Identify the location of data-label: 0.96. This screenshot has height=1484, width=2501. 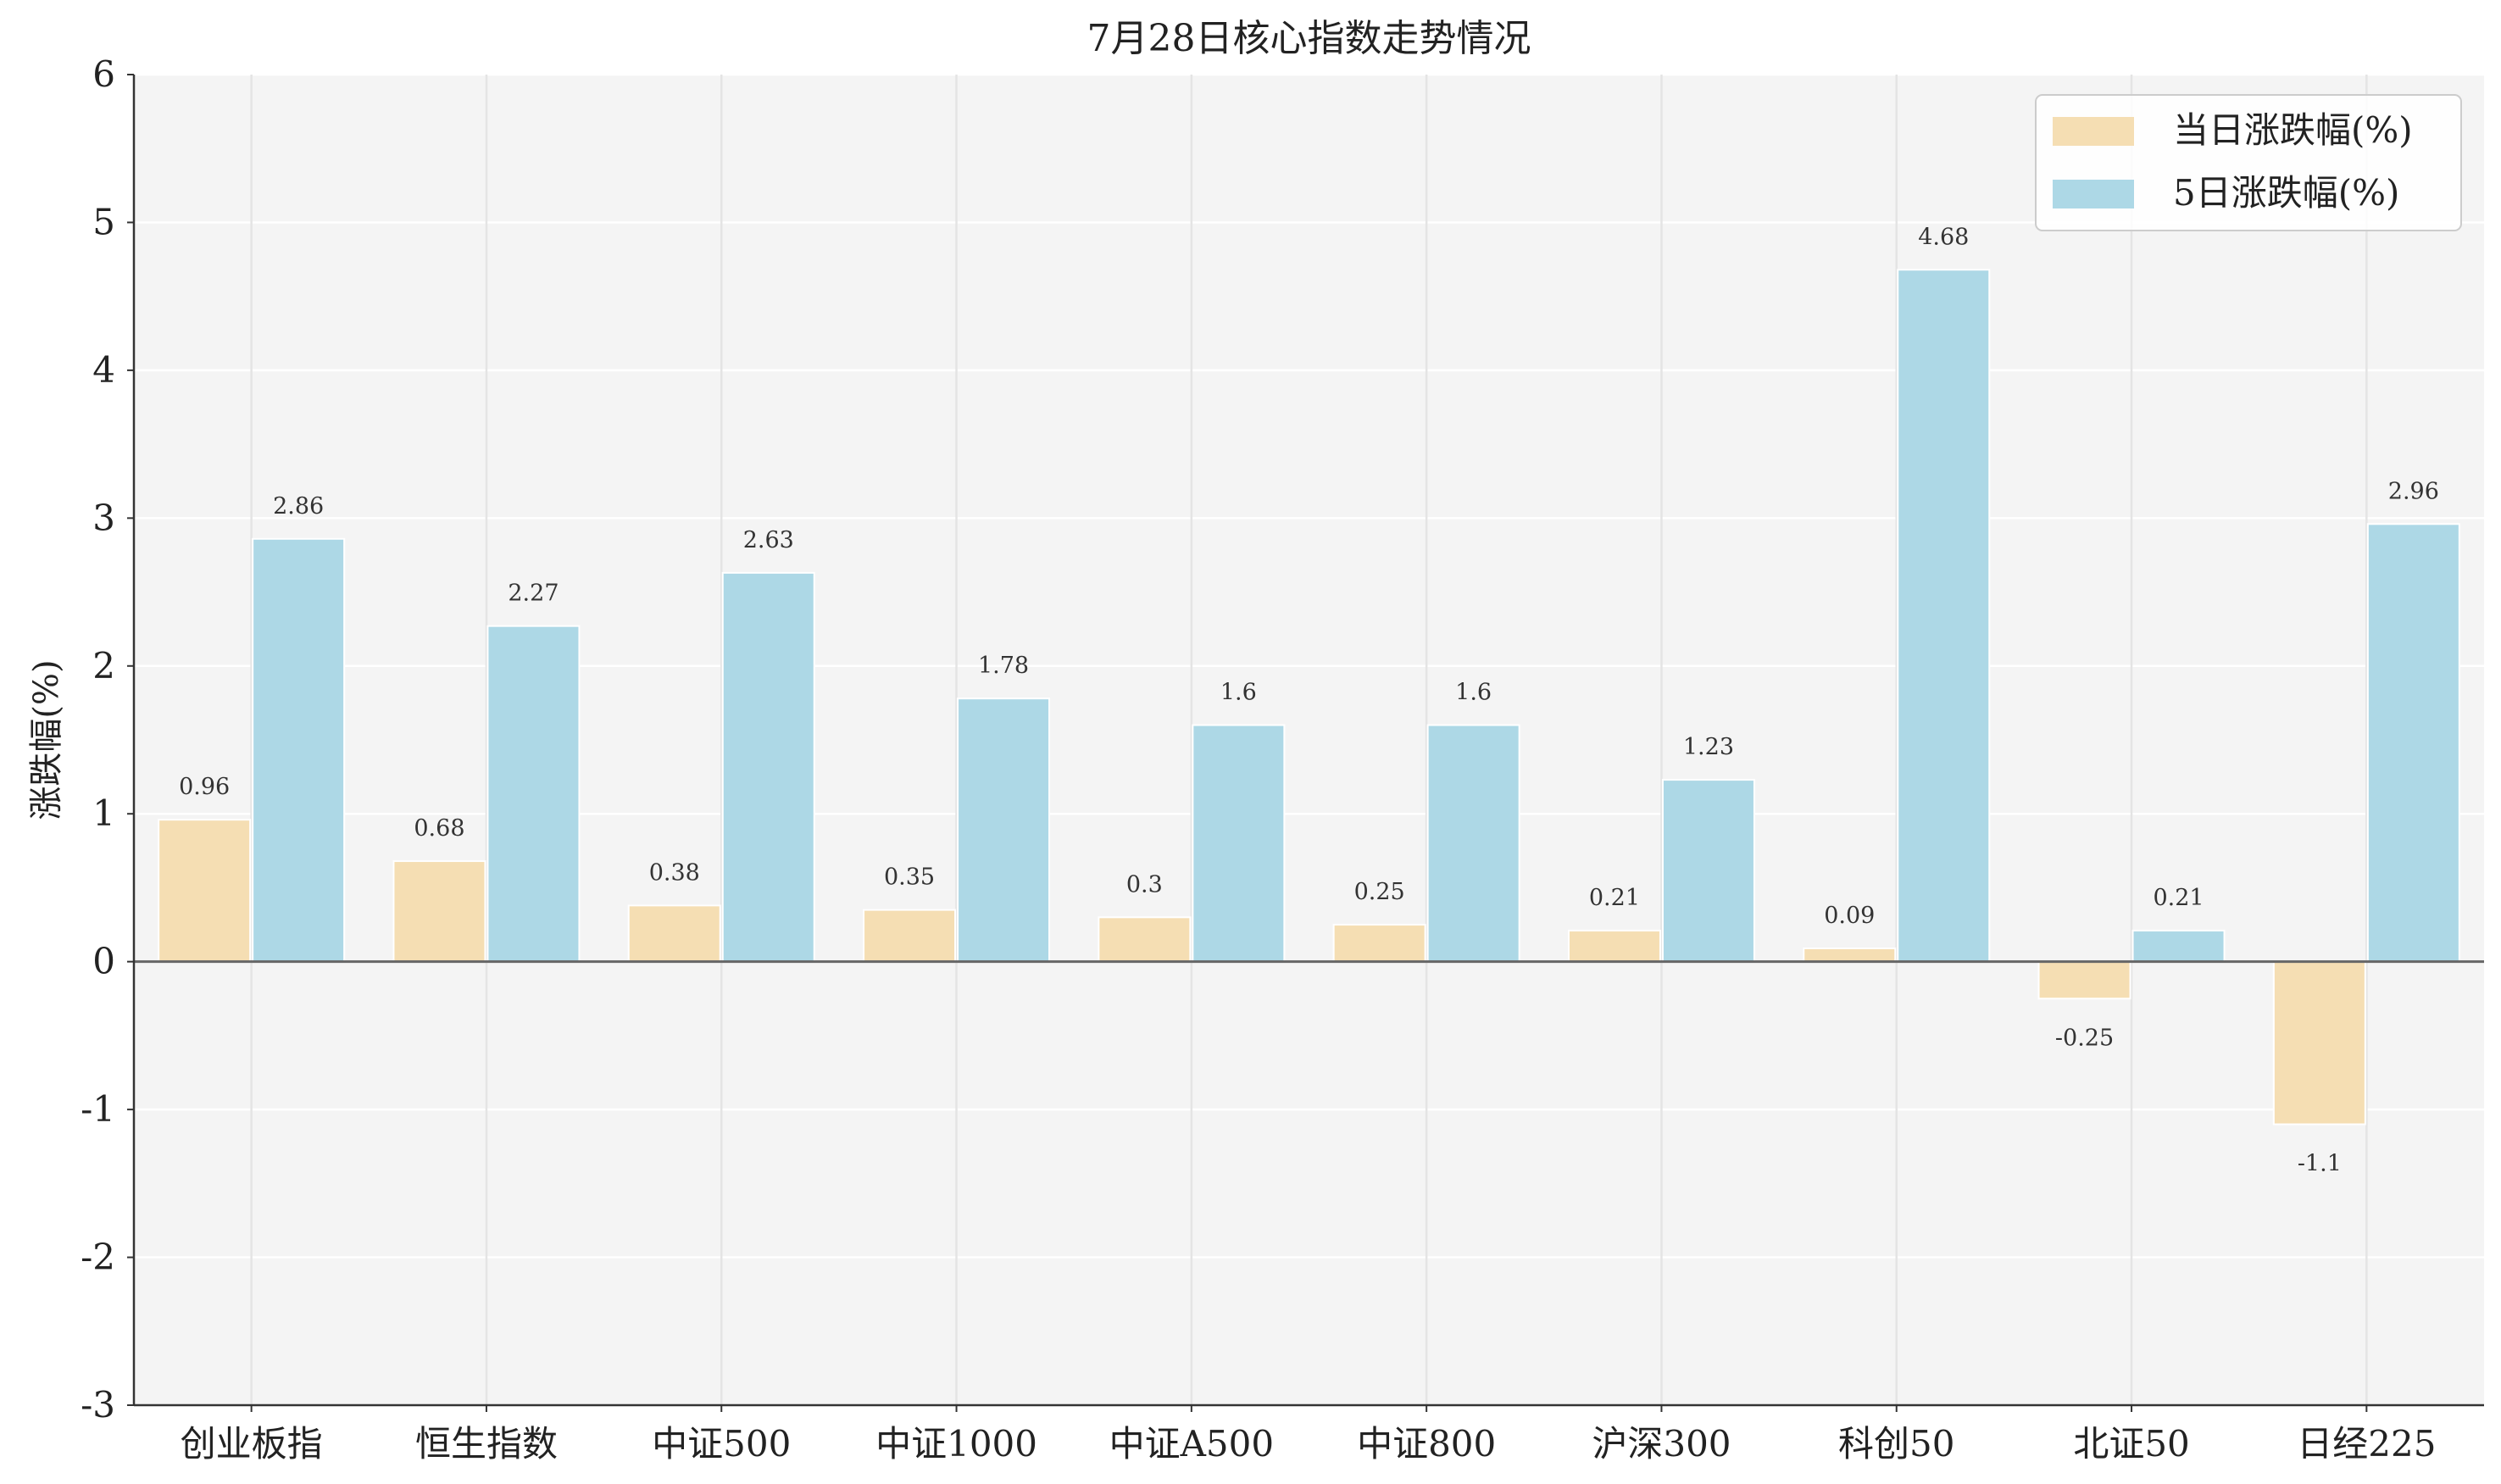
(204, 787).